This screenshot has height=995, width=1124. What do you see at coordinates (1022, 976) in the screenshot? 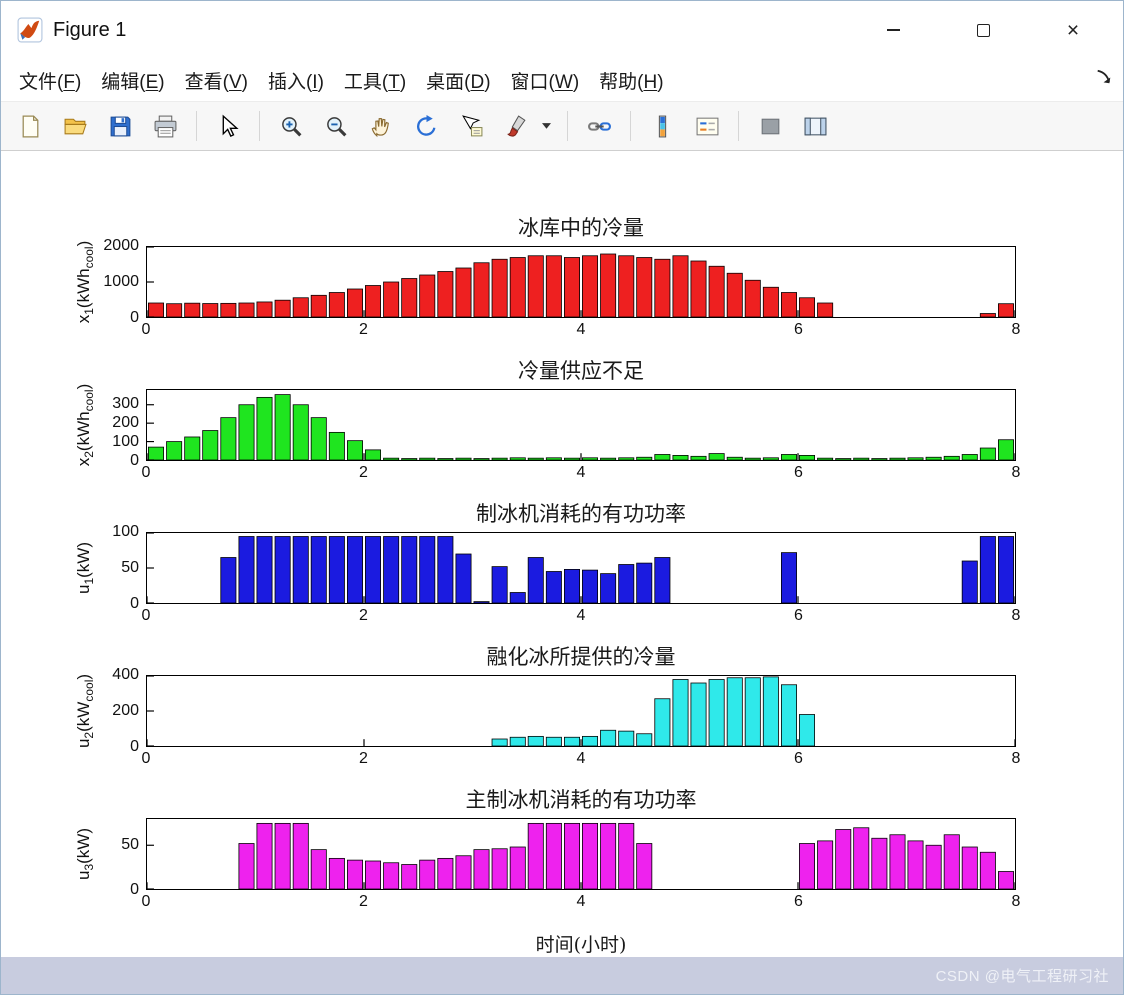
I see `watermark-text: CSDN @电气工程研习社` at bounding box center [1022, 976].